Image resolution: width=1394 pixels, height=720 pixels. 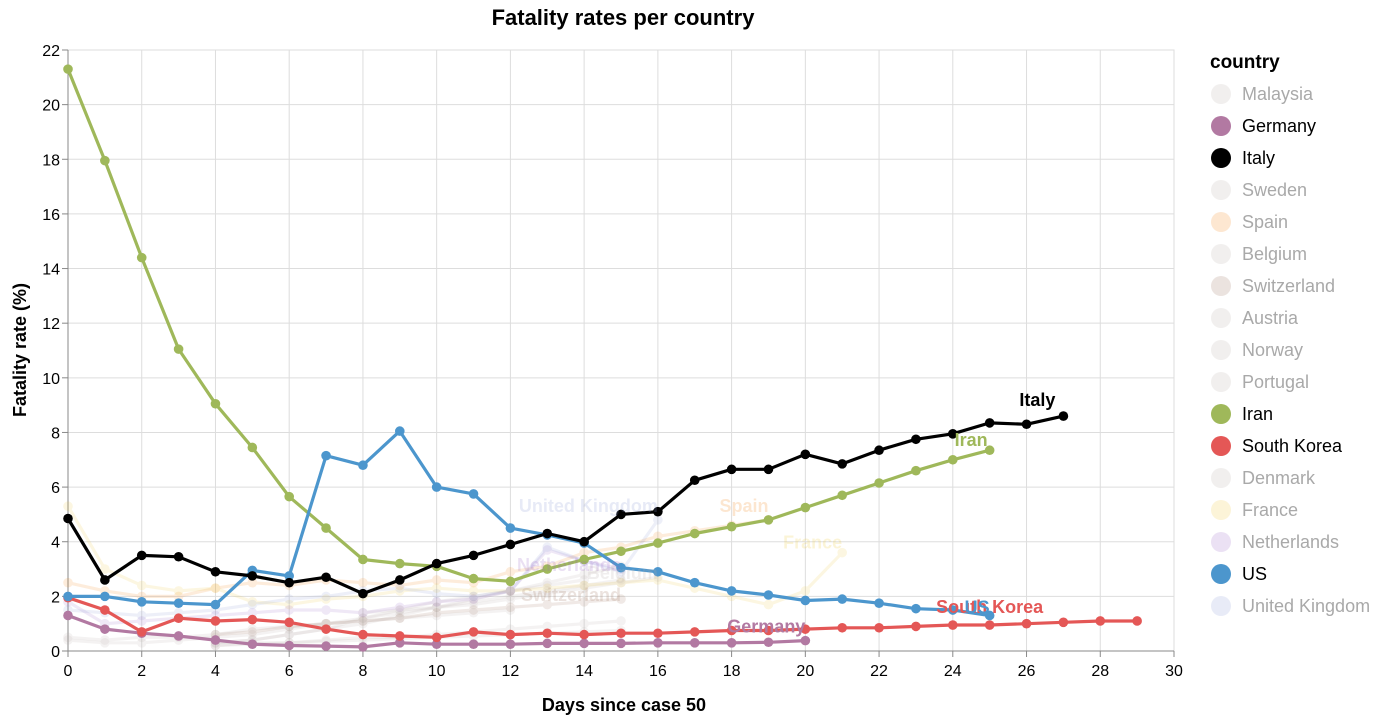 I want to click on legend-label: Iran, so click(x=1257, y=414).